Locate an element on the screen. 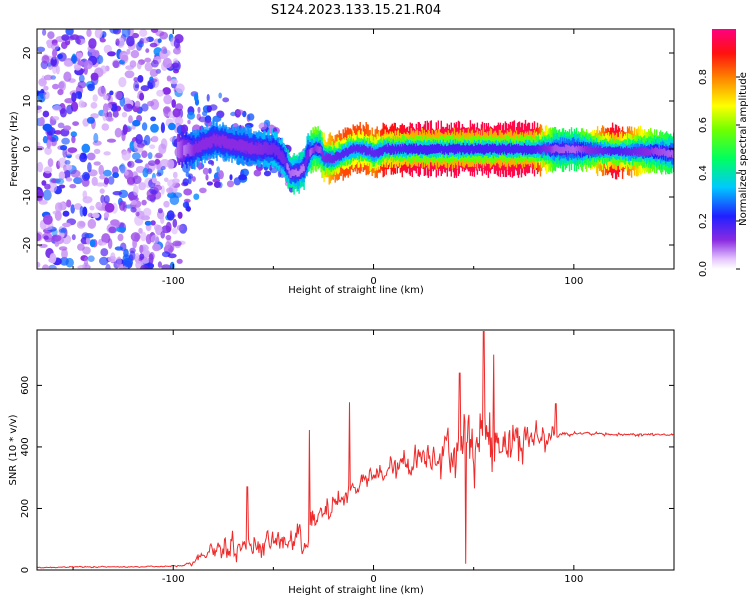 The height and width of the screenshot is (600, 750). snr-x-tick-label: 0 is located at coordinates (373, 579).